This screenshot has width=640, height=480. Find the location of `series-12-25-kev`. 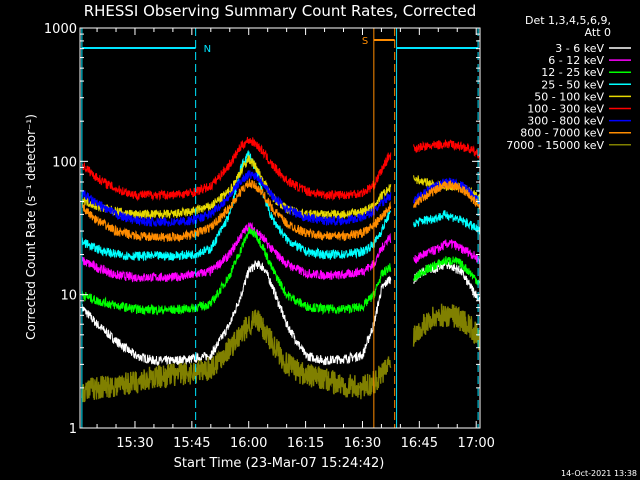

series-12-25-kev is located at coordinates (281, 271).